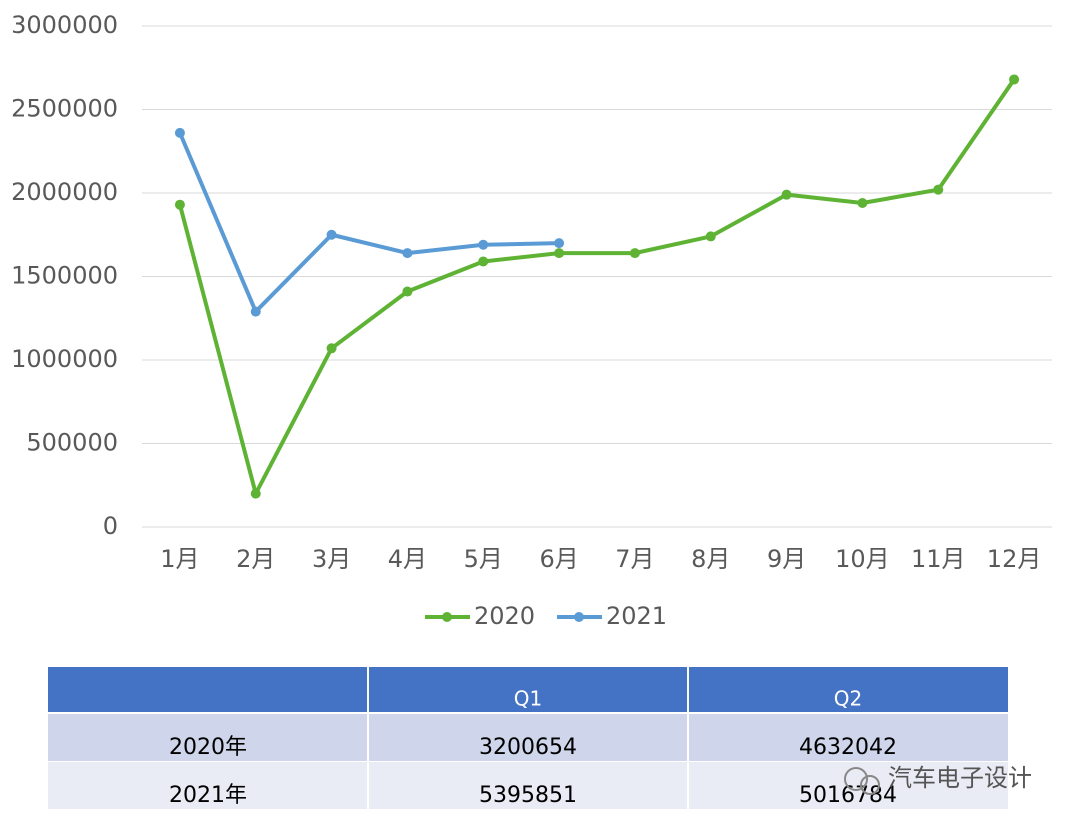 This screenshot has height=828, width=1080. I want to click on x-tick-label: 5月, so click(483, 559).